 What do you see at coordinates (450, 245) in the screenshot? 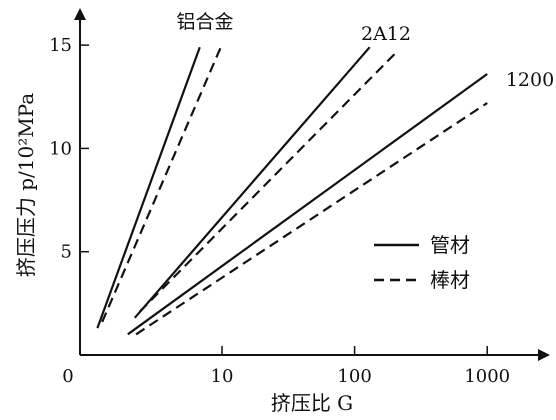
I see `legend-label: 管材` at bounding box center [450, 245].